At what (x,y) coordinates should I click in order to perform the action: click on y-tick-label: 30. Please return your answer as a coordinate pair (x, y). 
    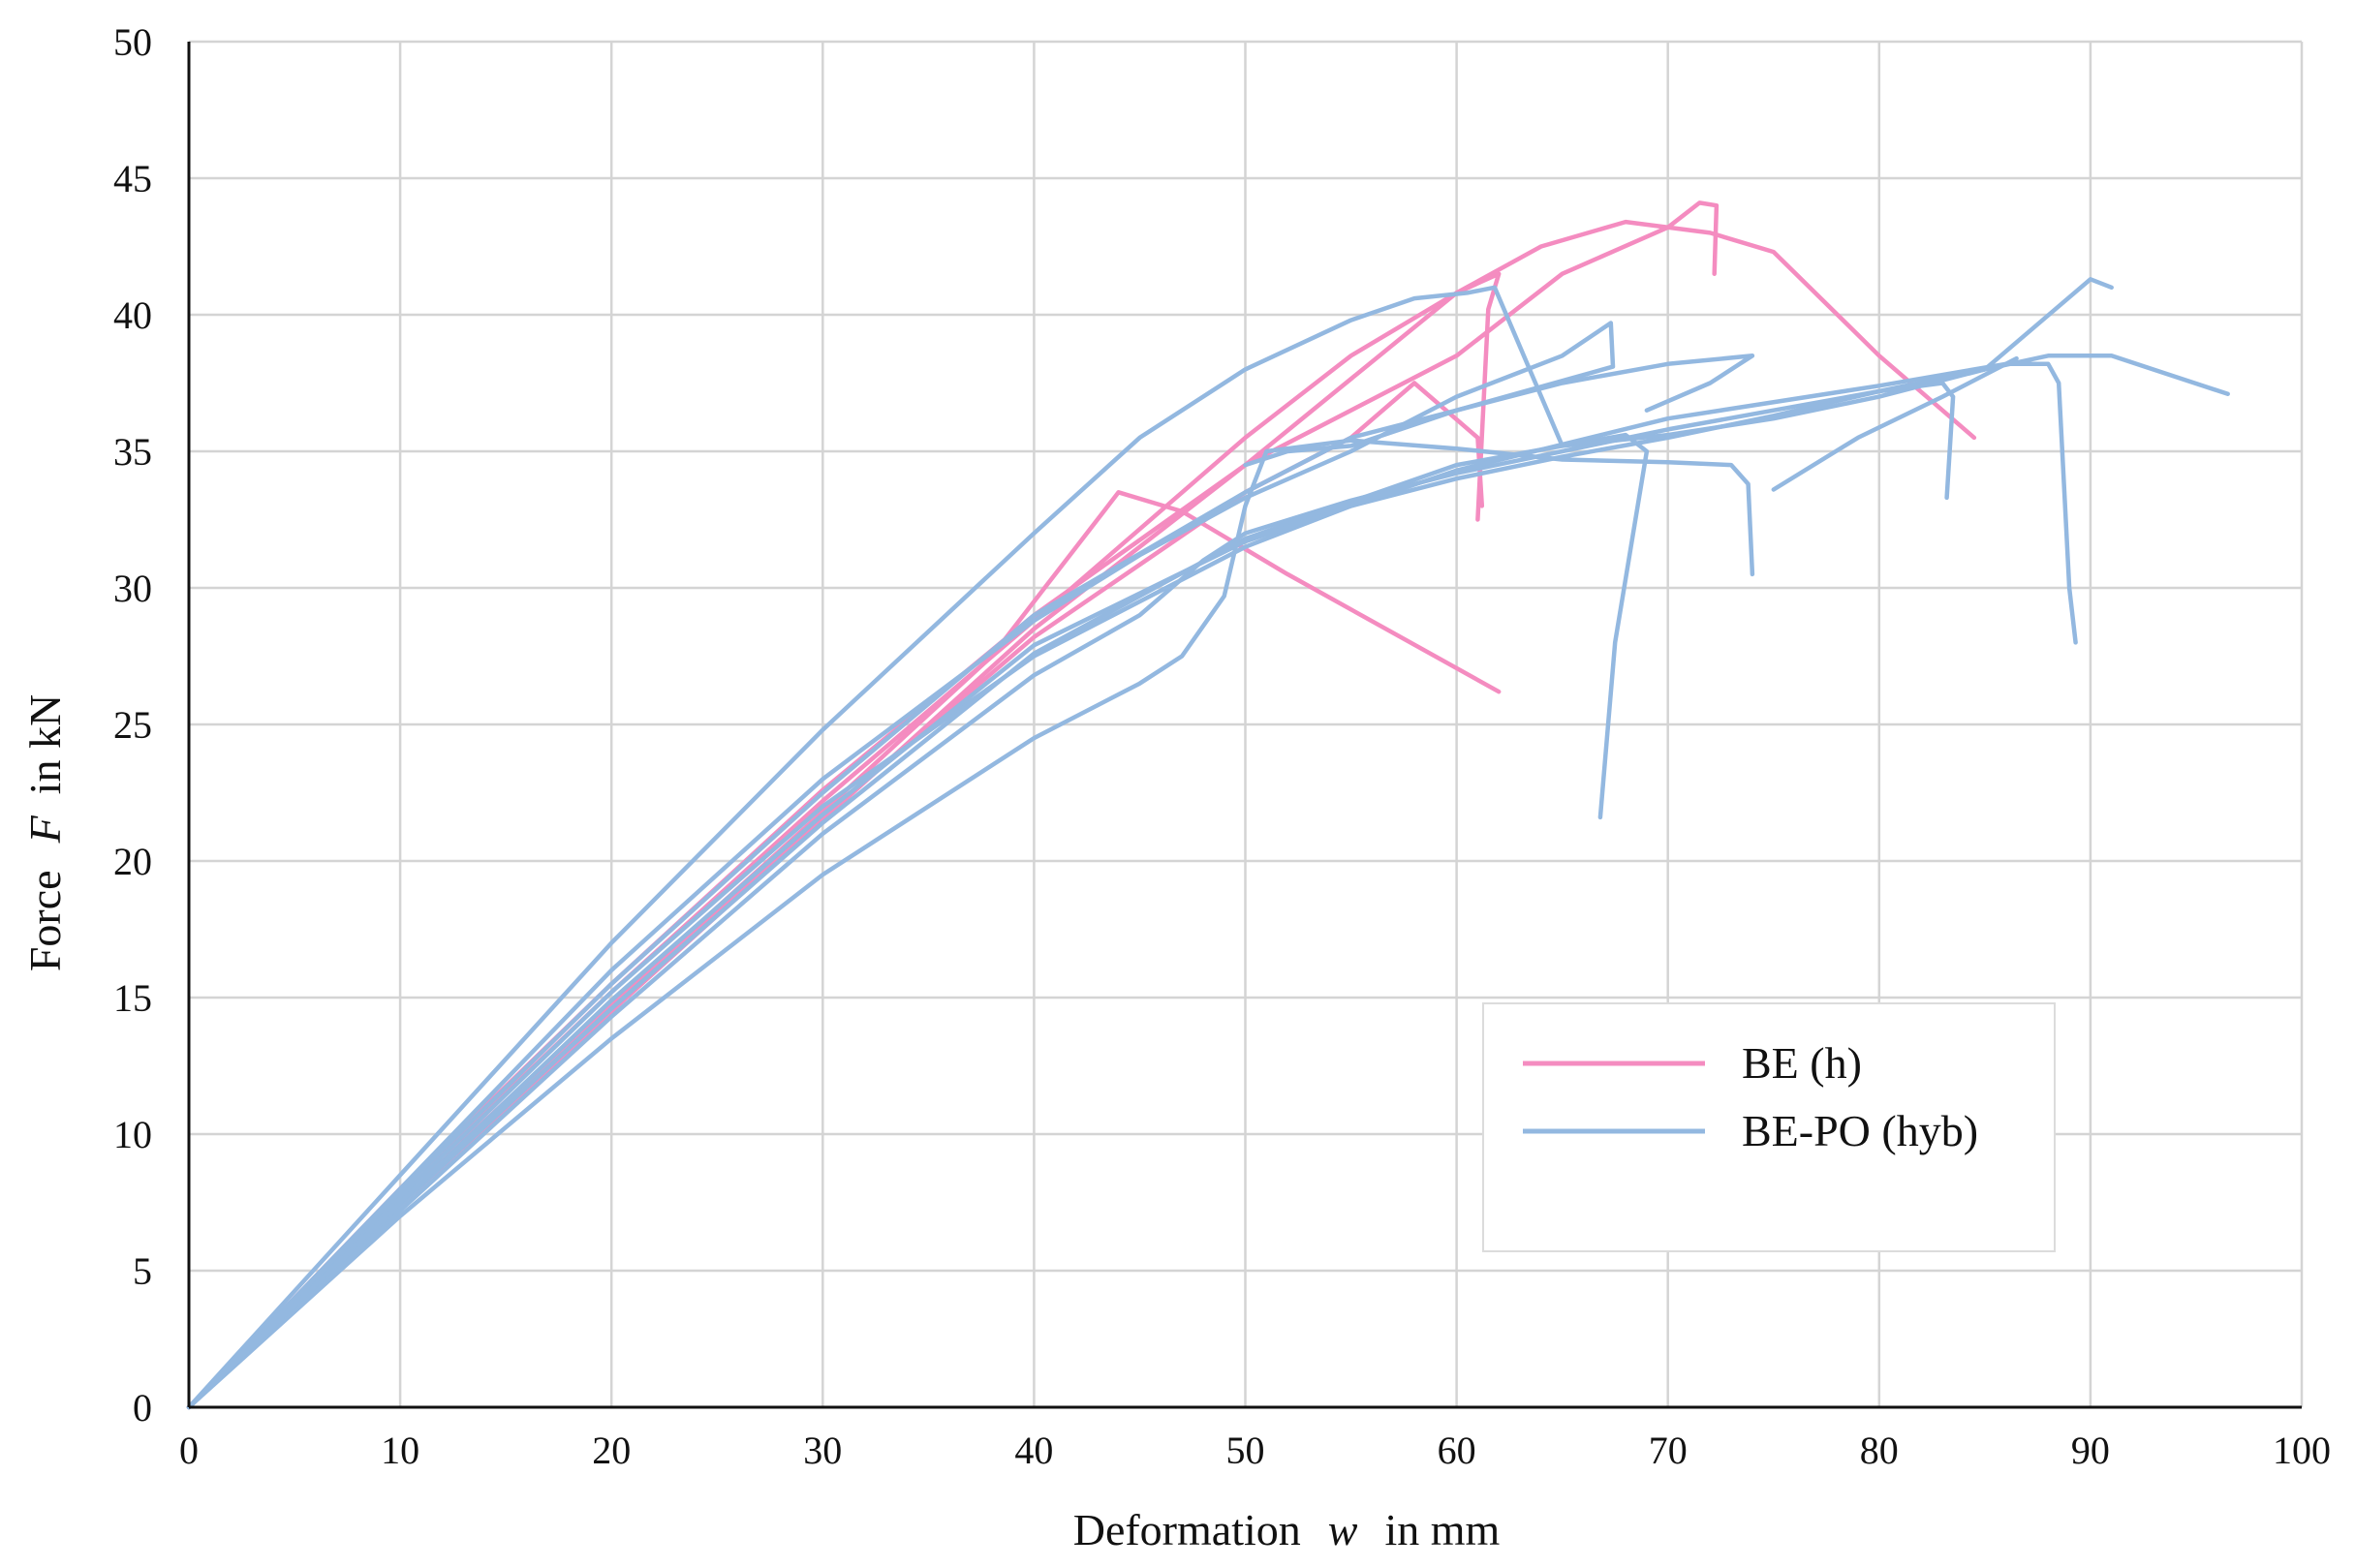
    Looking at the image, I should click on (132, 588).